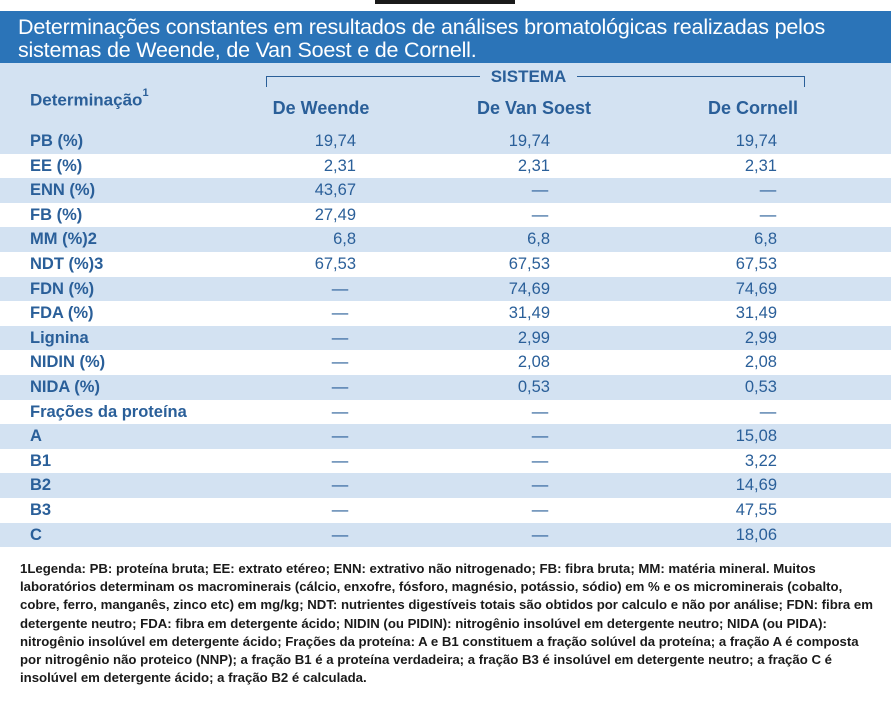  I want to click on row-label: B2, so click(41, 485).